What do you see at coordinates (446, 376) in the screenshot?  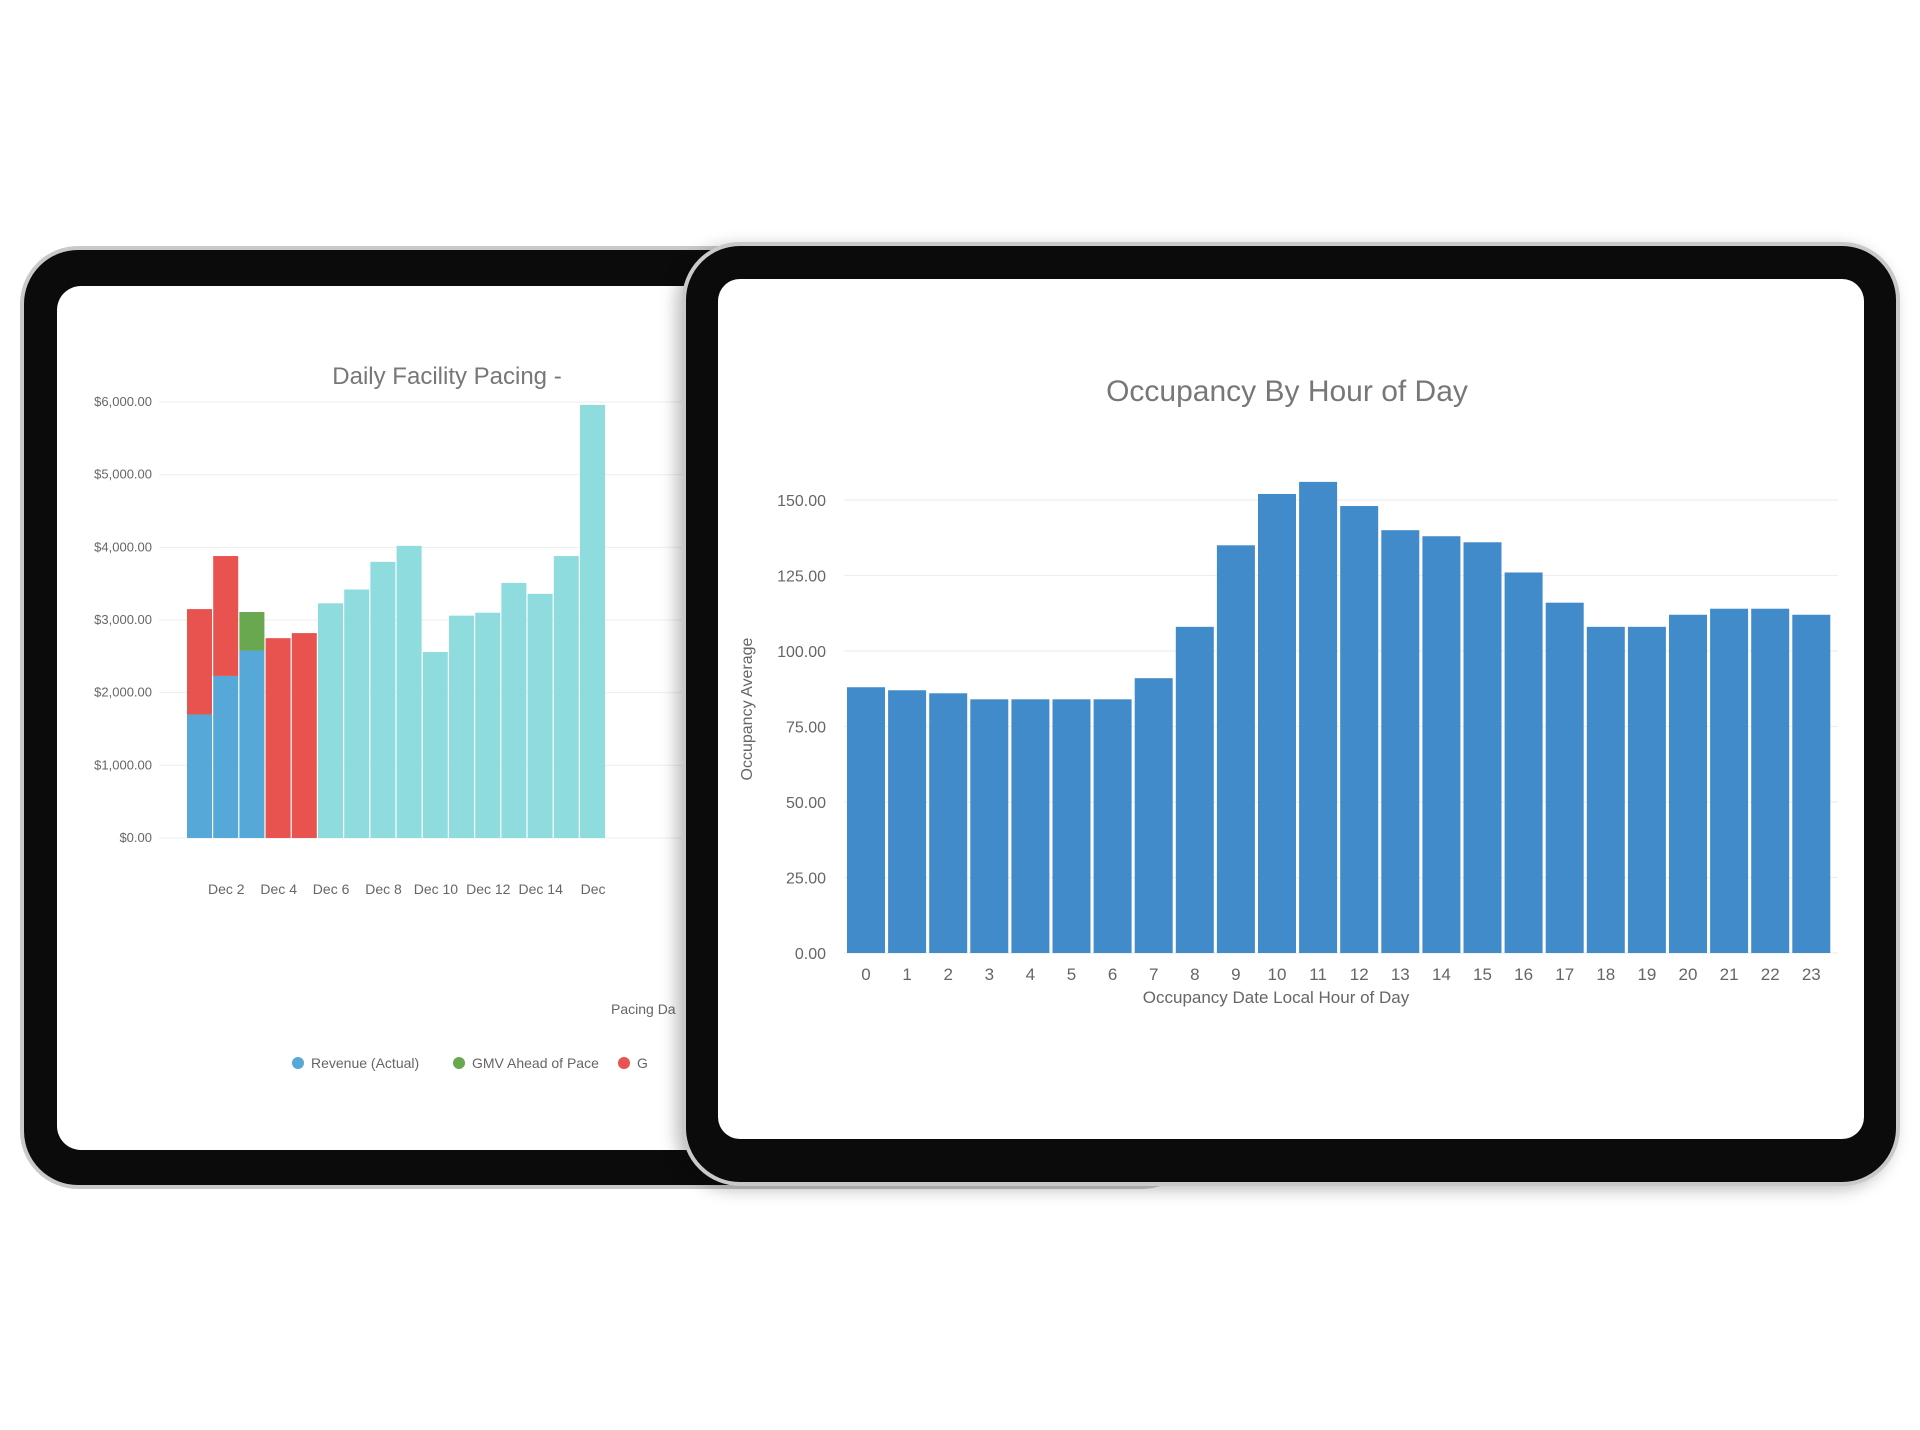 I see `chart-title: Daily Facility Pacing -` at bounding box center [446, 376].